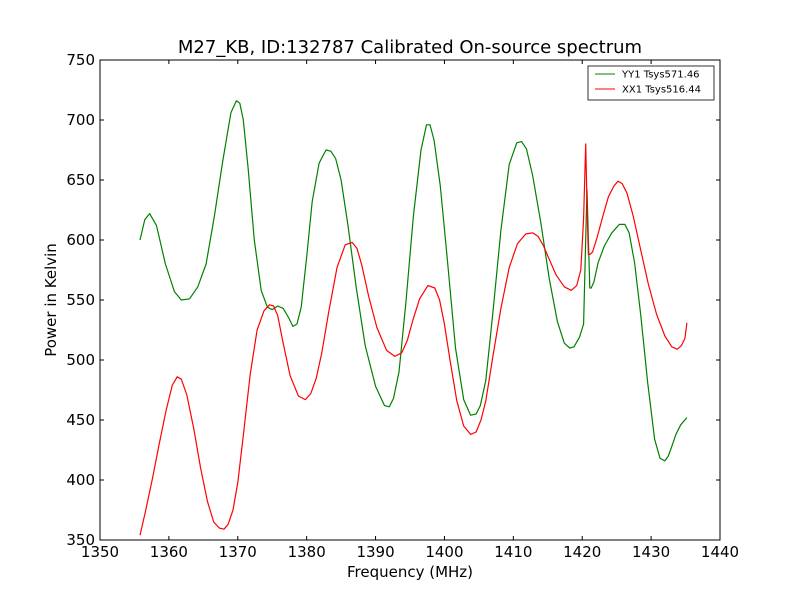 The image size is (800, 600). What do you see at coordinates (307, 552) in the screenshot?
I see `x-tick-label: 1380` at bounding box center [307, 552].